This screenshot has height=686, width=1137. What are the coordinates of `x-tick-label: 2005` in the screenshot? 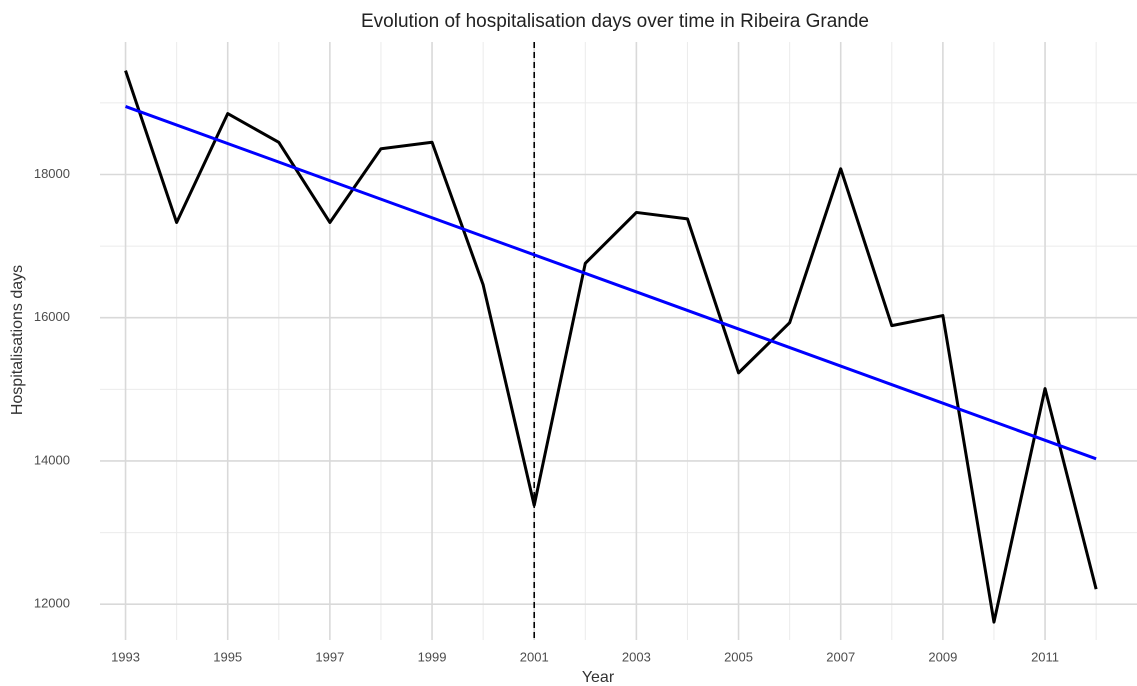 It's located at (738, 656).